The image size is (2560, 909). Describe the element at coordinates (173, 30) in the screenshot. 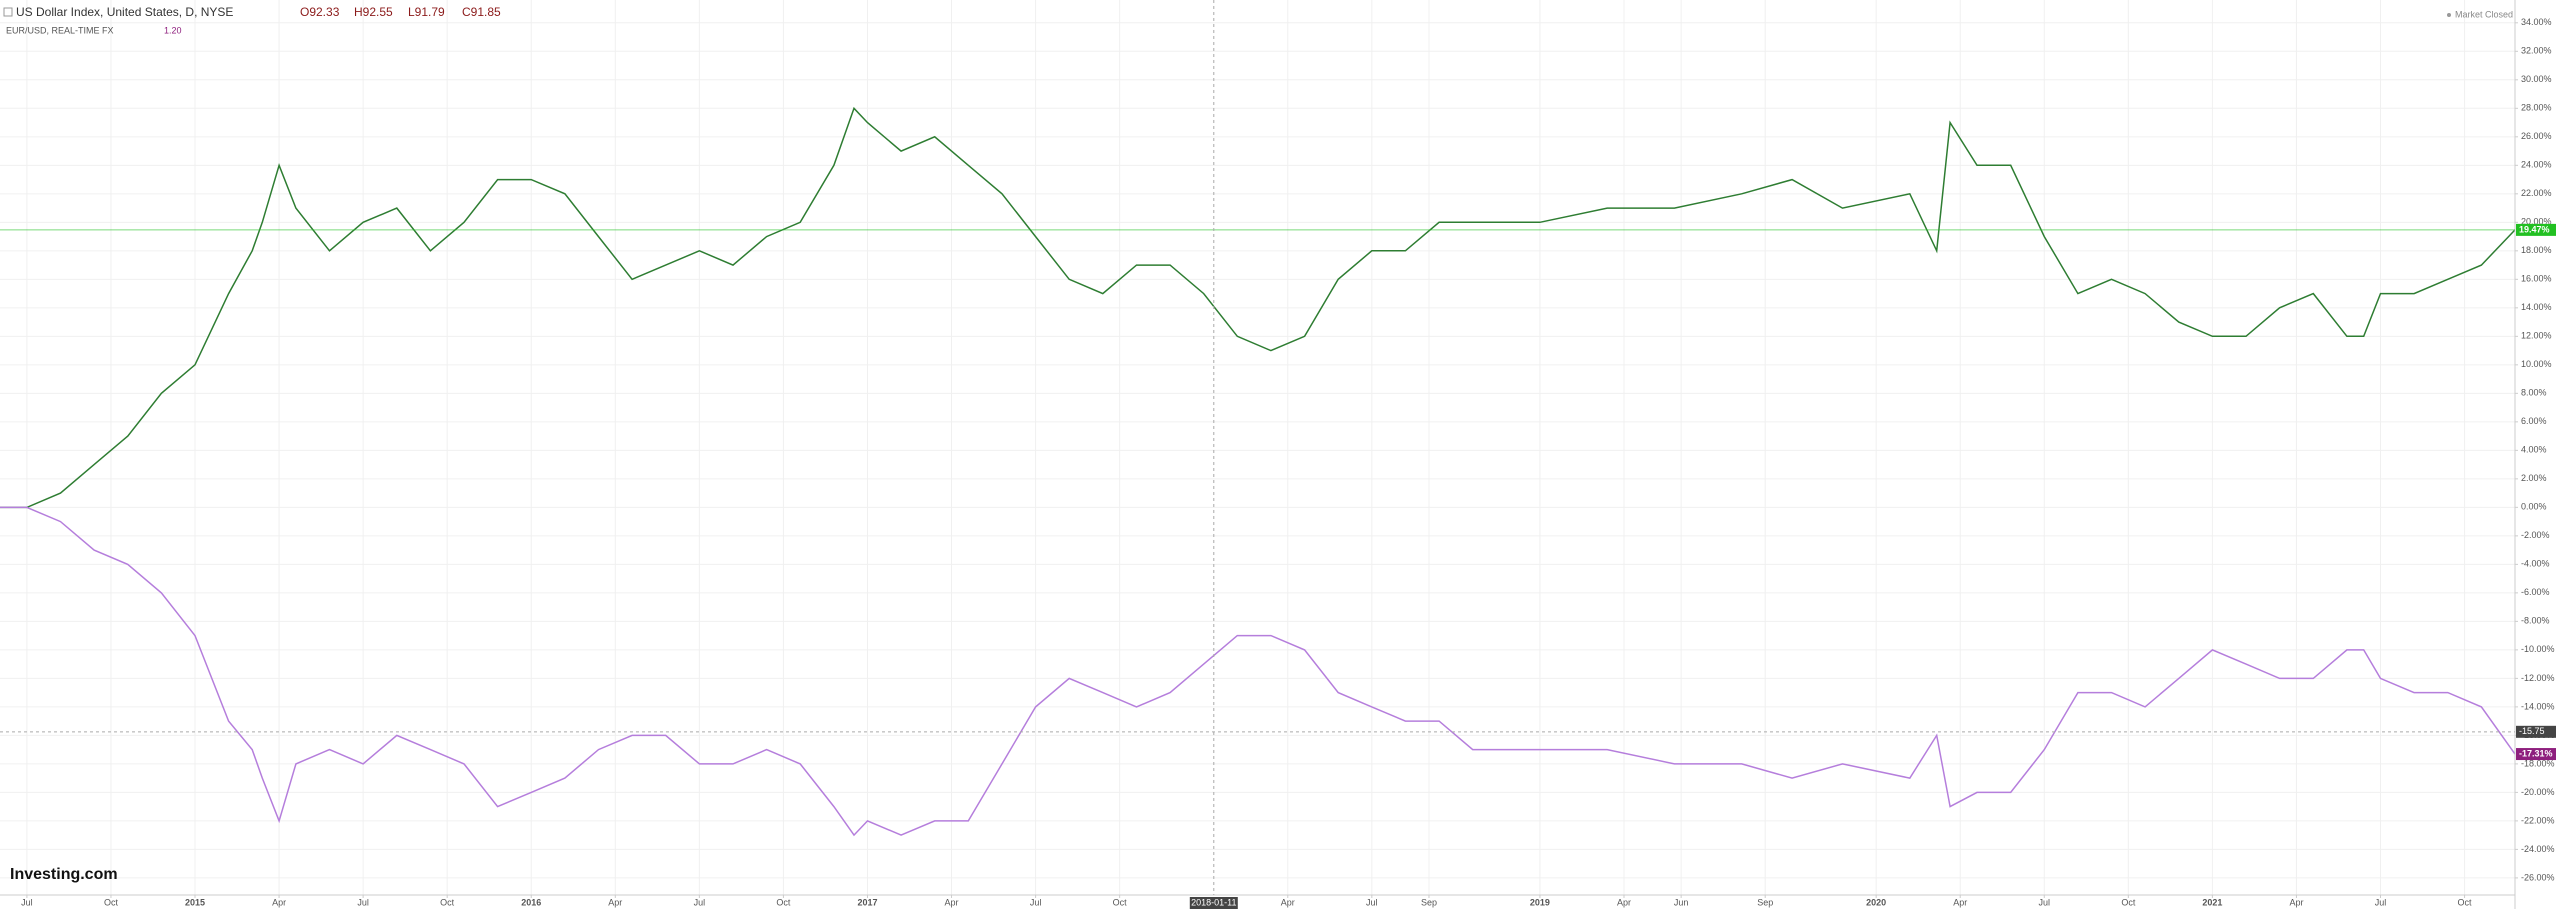

I see `series-value-2: 1.20` at that location.